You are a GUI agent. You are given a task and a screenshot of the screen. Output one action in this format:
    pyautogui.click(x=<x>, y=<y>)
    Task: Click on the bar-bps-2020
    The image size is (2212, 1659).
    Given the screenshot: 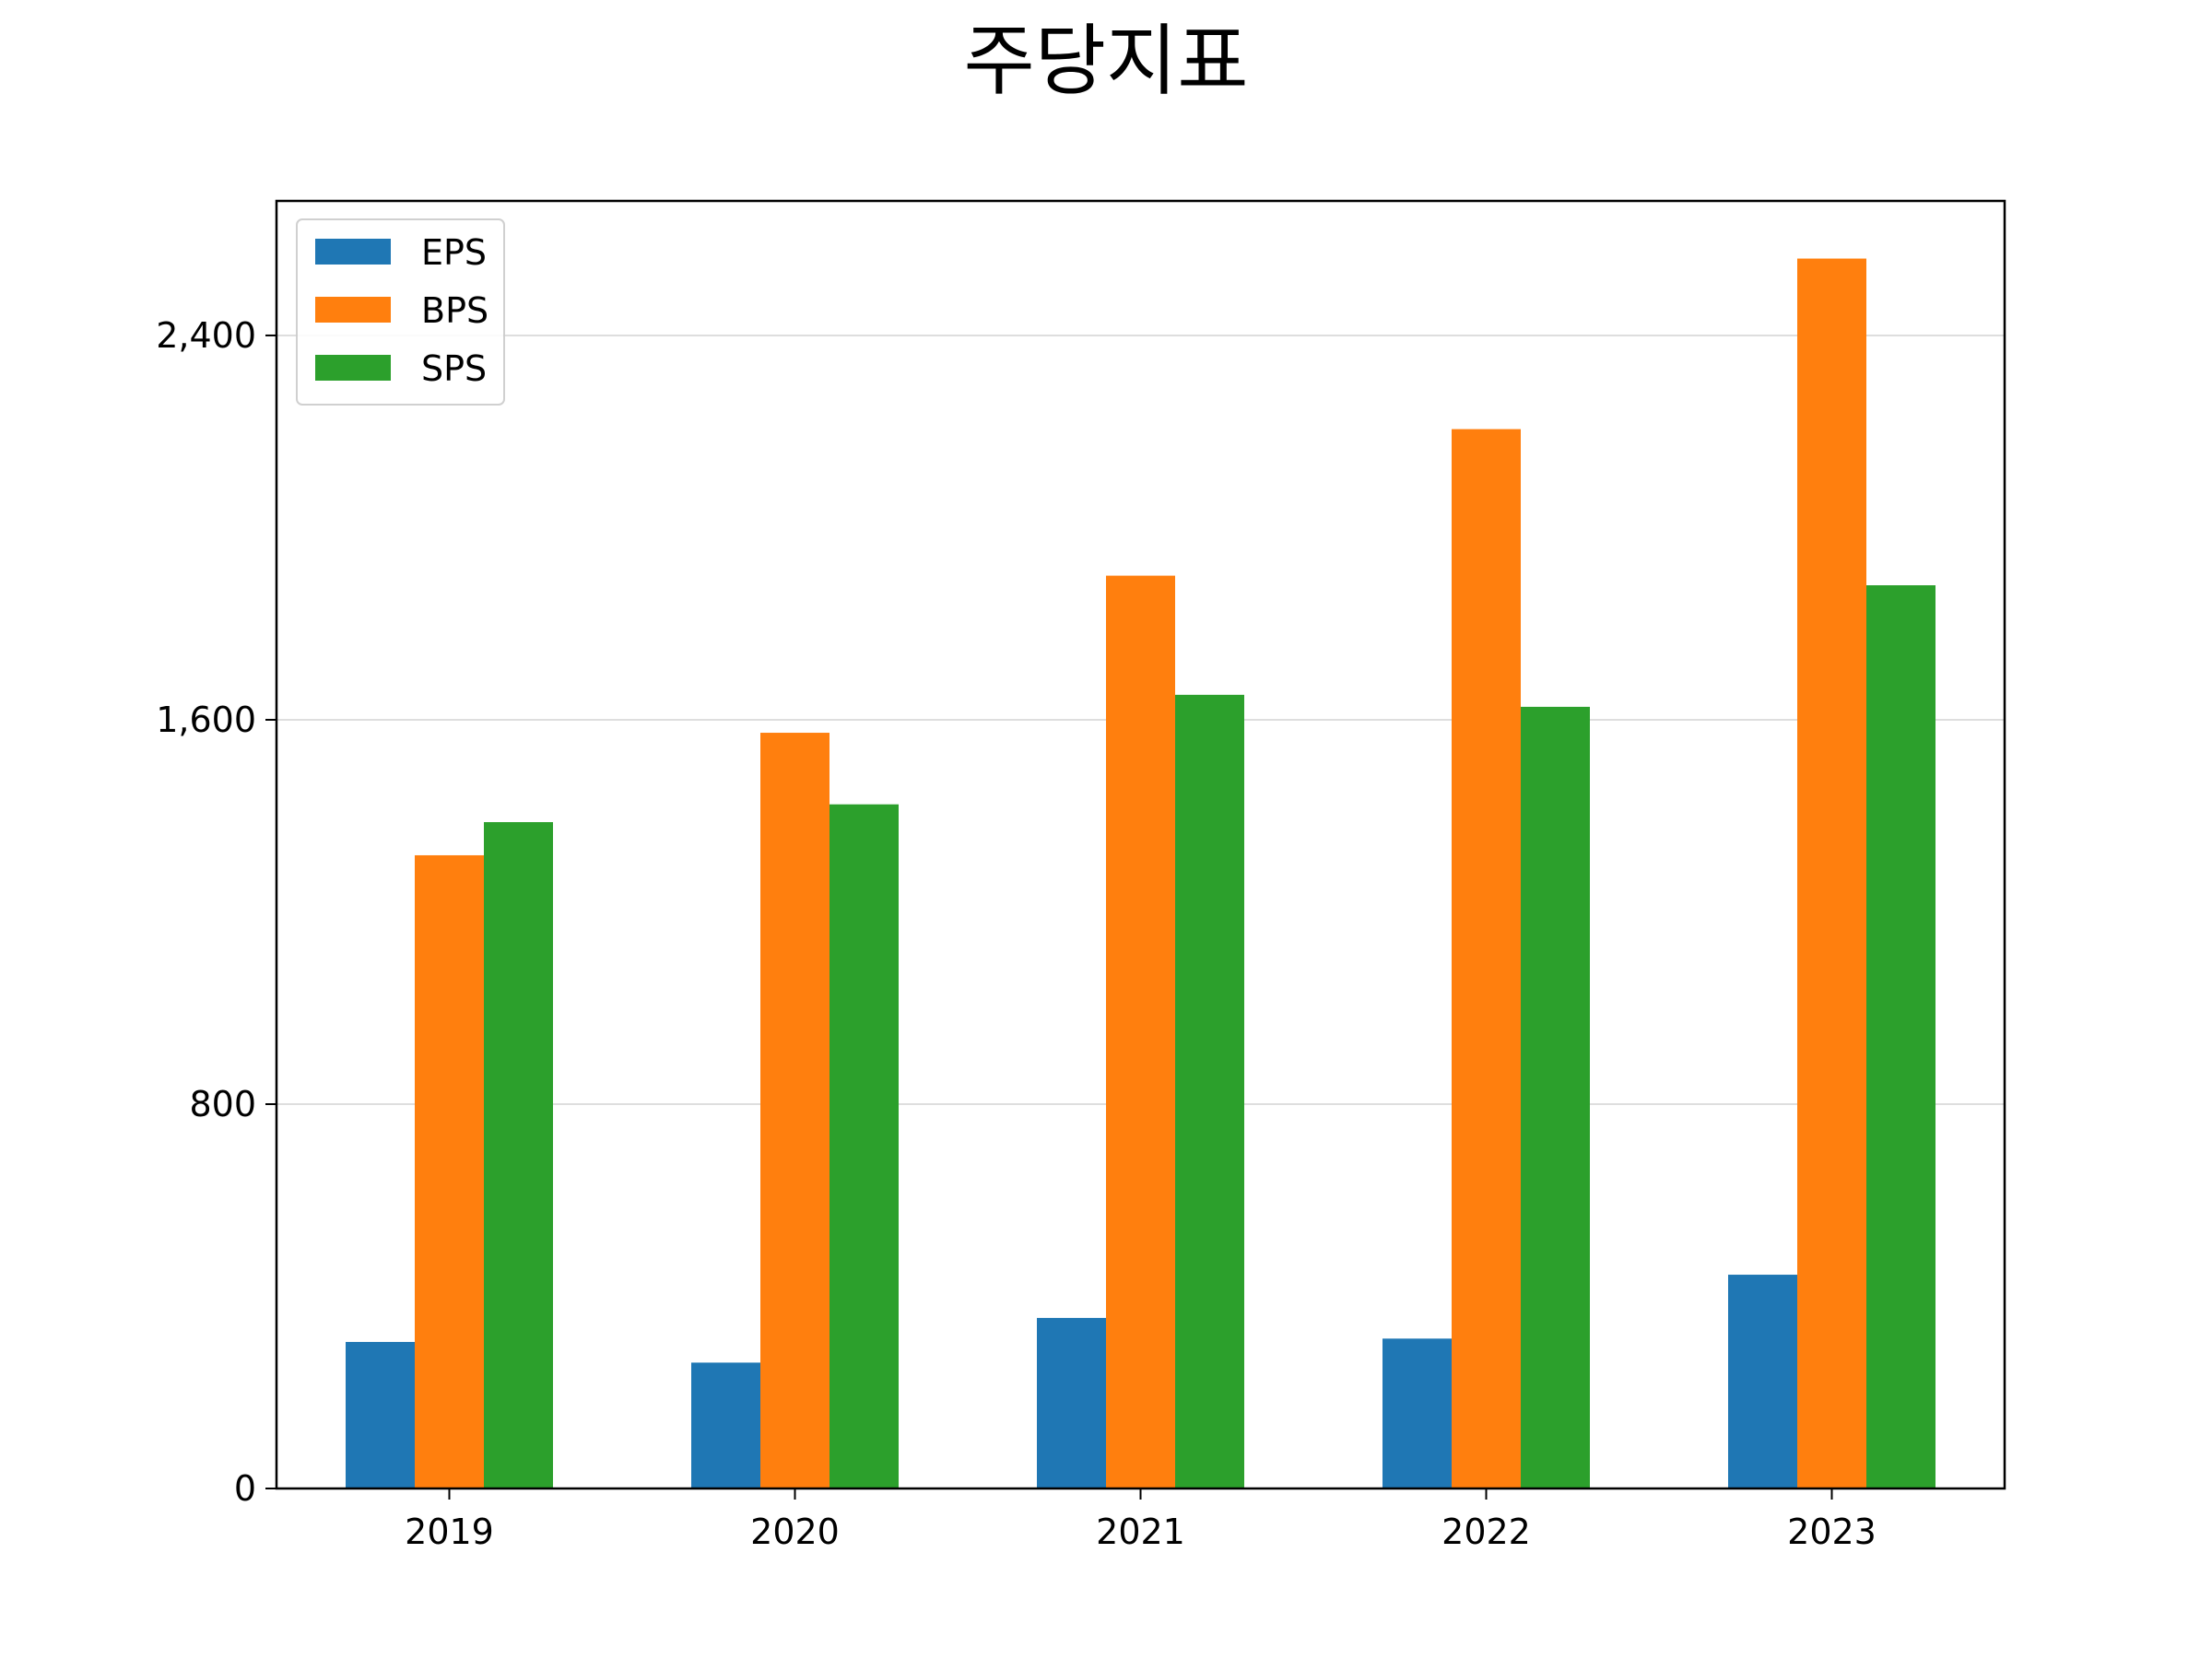 What is the action you would take?
    pyautogui.click(x=795, y=1110)
    